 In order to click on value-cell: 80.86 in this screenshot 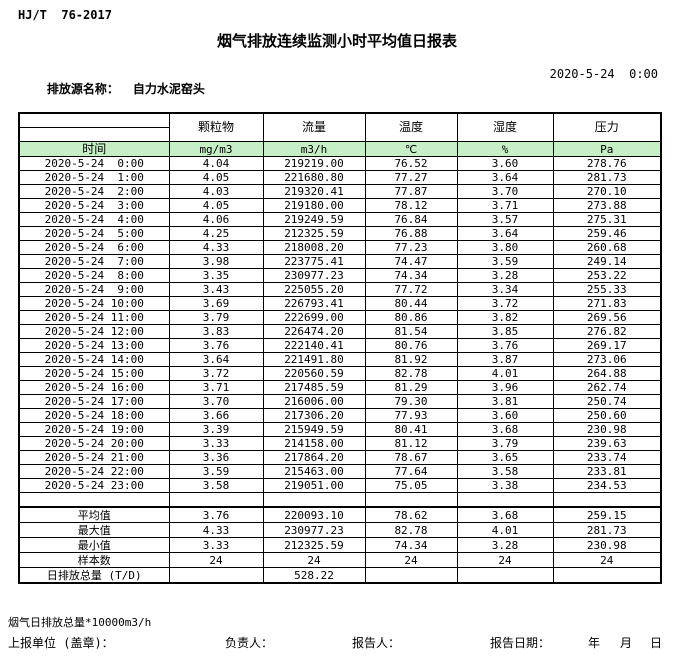, I will do `click(411, 317)`.